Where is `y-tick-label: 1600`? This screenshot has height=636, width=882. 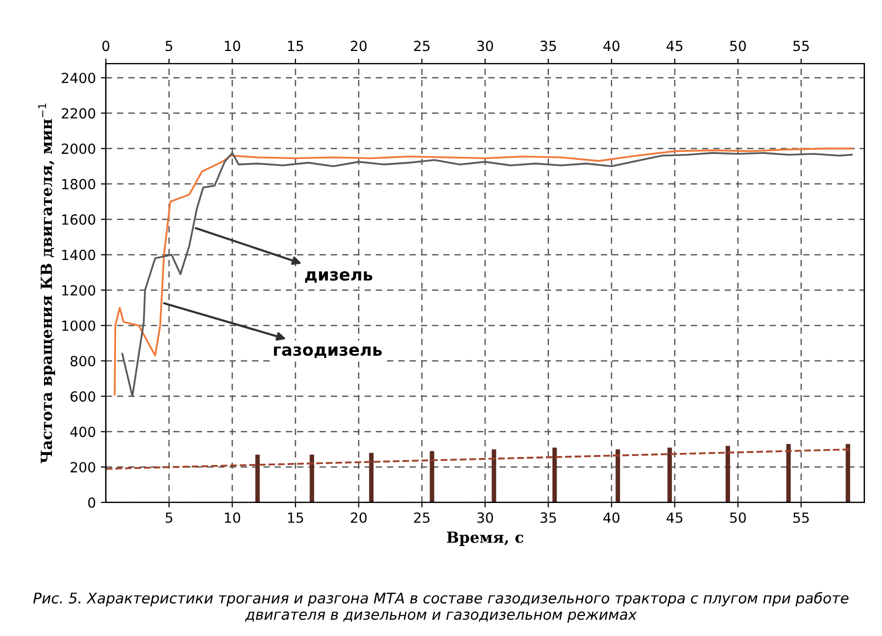
y-tick-label: 1600 is located at coordinates (79, 219).